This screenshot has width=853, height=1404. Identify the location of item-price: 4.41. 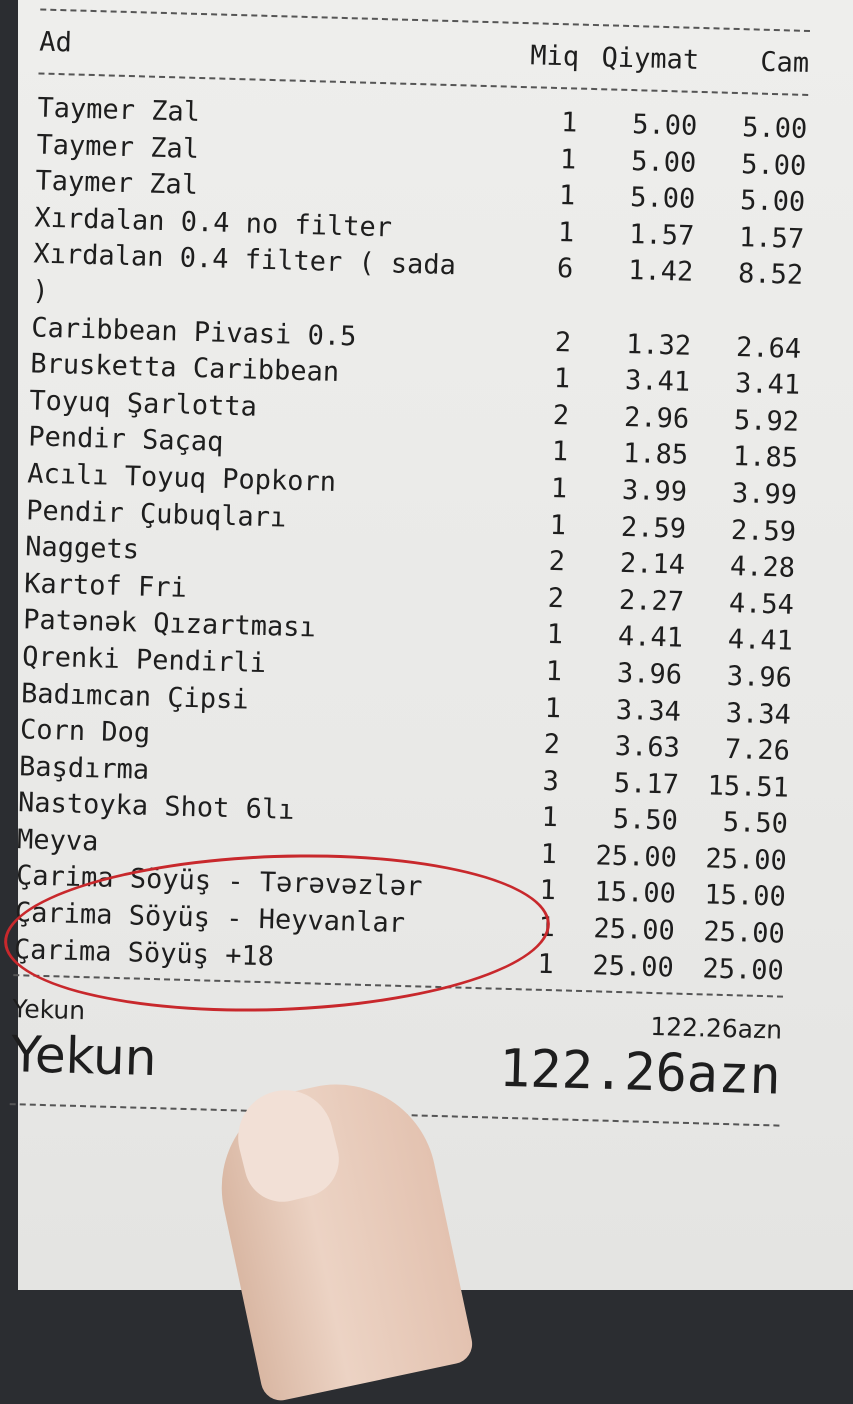
(650, 637).